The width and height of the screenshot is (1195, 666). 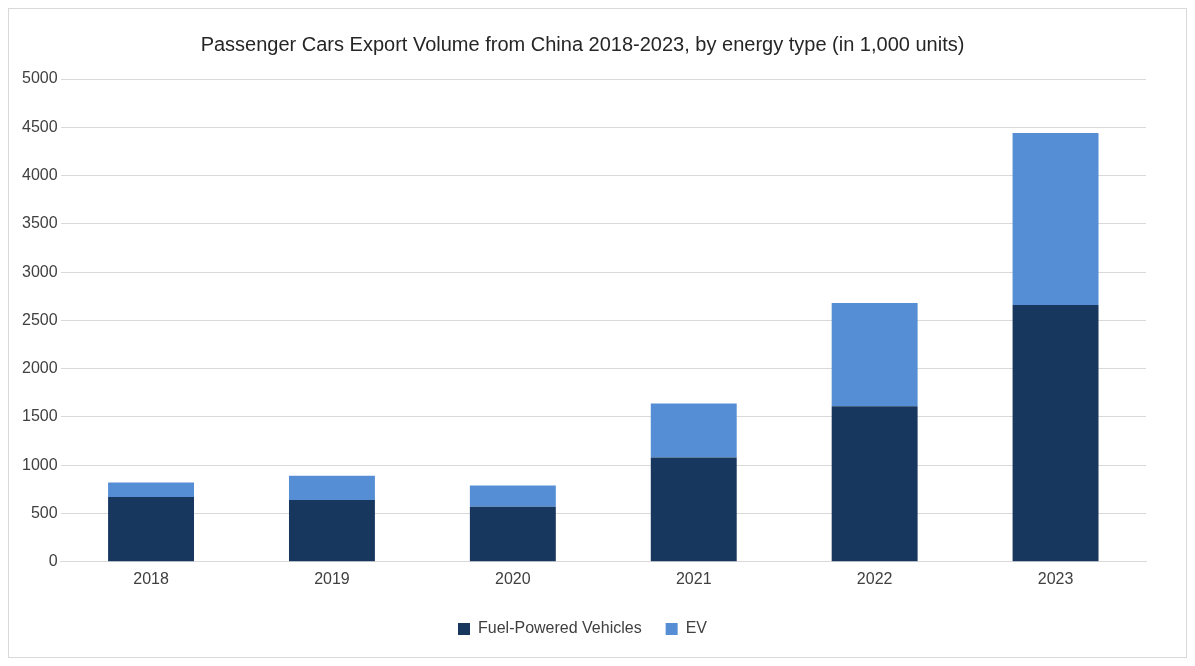 I want to click on x-tick-label: 2021, so click(x=693, y=578).